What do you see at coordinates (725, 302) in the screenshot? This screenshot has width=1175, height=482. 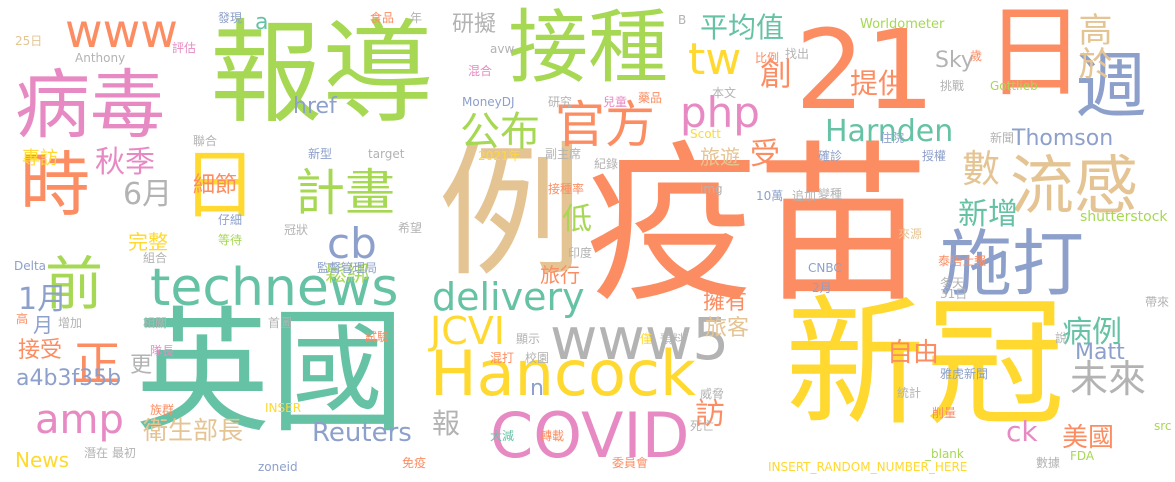 I see `word: 擁有` at bounding box center [725, 302].